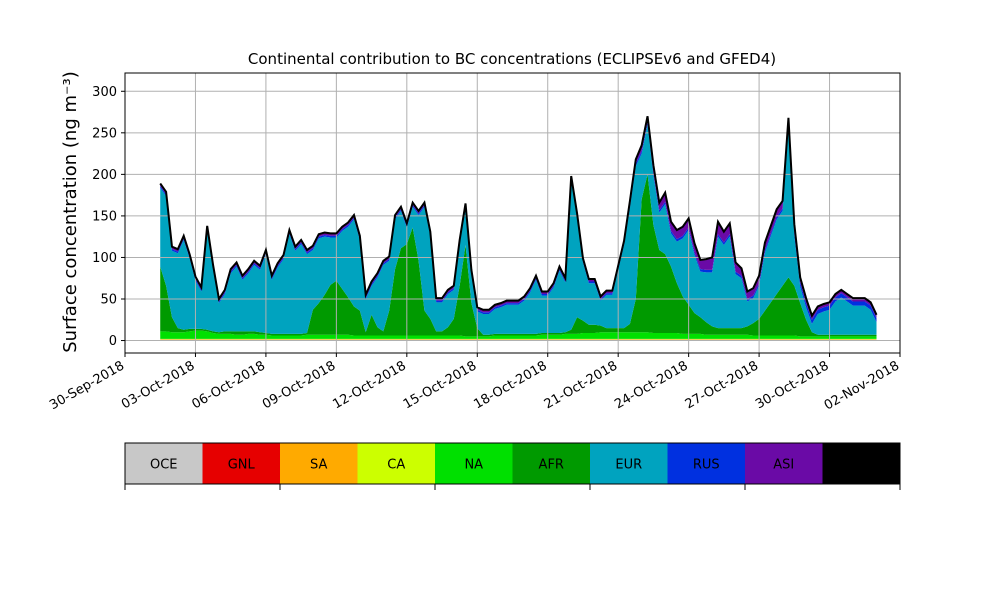 The height and width of the screenshot is (600, 1000). I want to click on y-tick-label: 300, so click(104, 92).